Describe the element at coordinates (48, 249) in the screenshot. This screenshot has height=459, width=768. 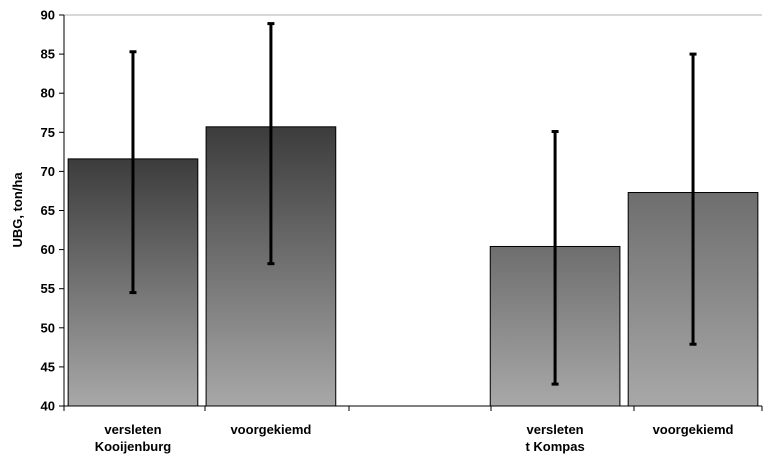
I see `y-tick-label: 60` at that location.